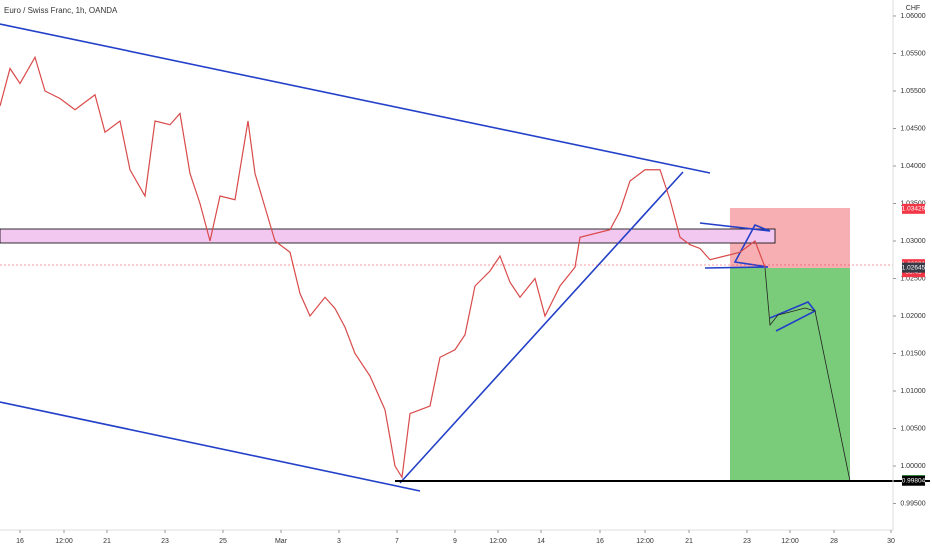  Describe the element at coordinates (912, 16) in the screenshot. I see `y-tick-label: 1.06000` at that location.